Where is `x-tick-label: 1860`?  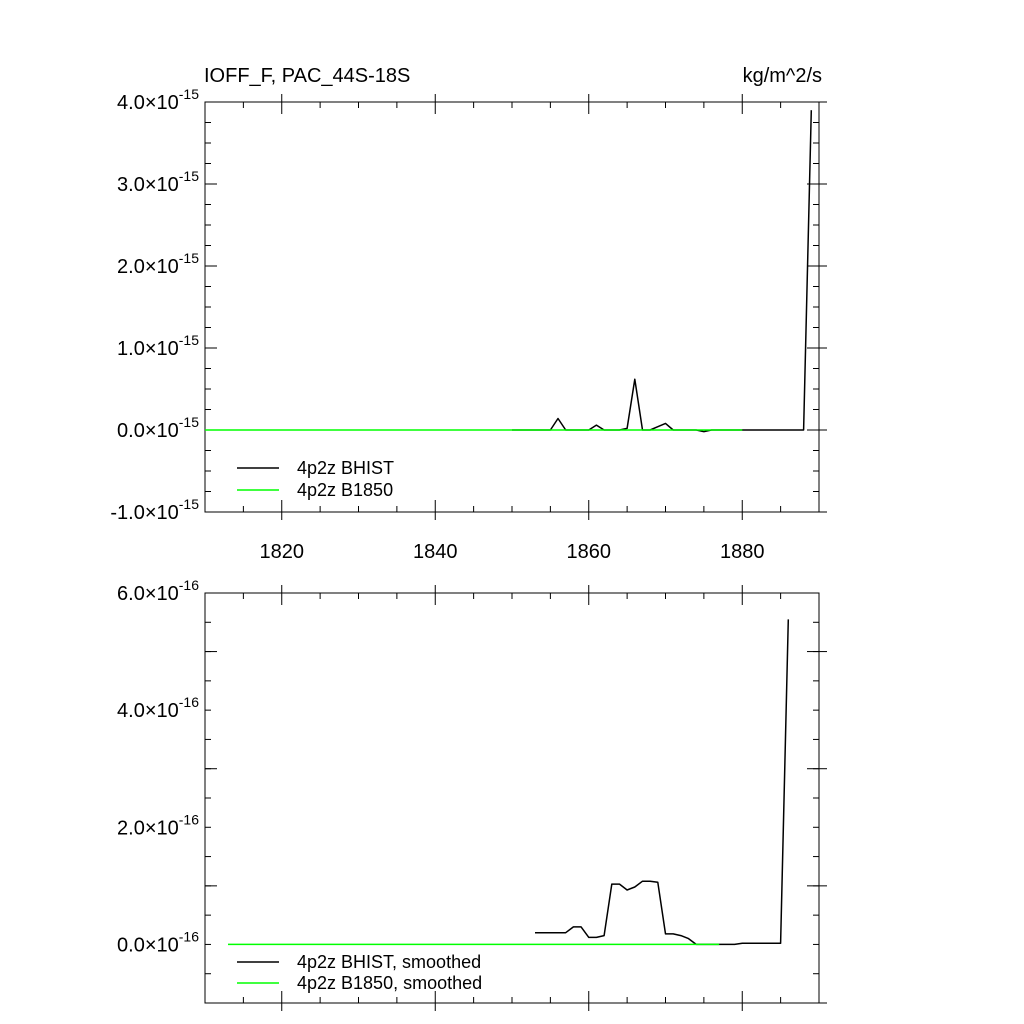
x-tick-label: 1860 is located at coordinates (589, 552).